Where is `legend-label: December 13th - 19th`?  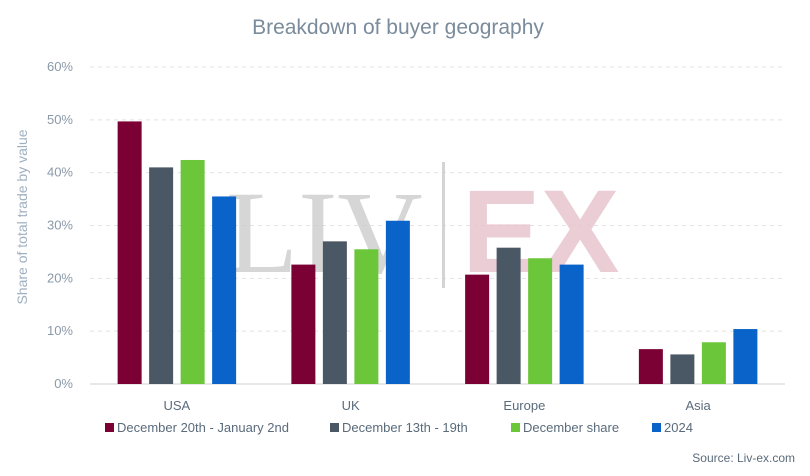 legend-label: December 13th - 19th is located at coordinates (405, 427).